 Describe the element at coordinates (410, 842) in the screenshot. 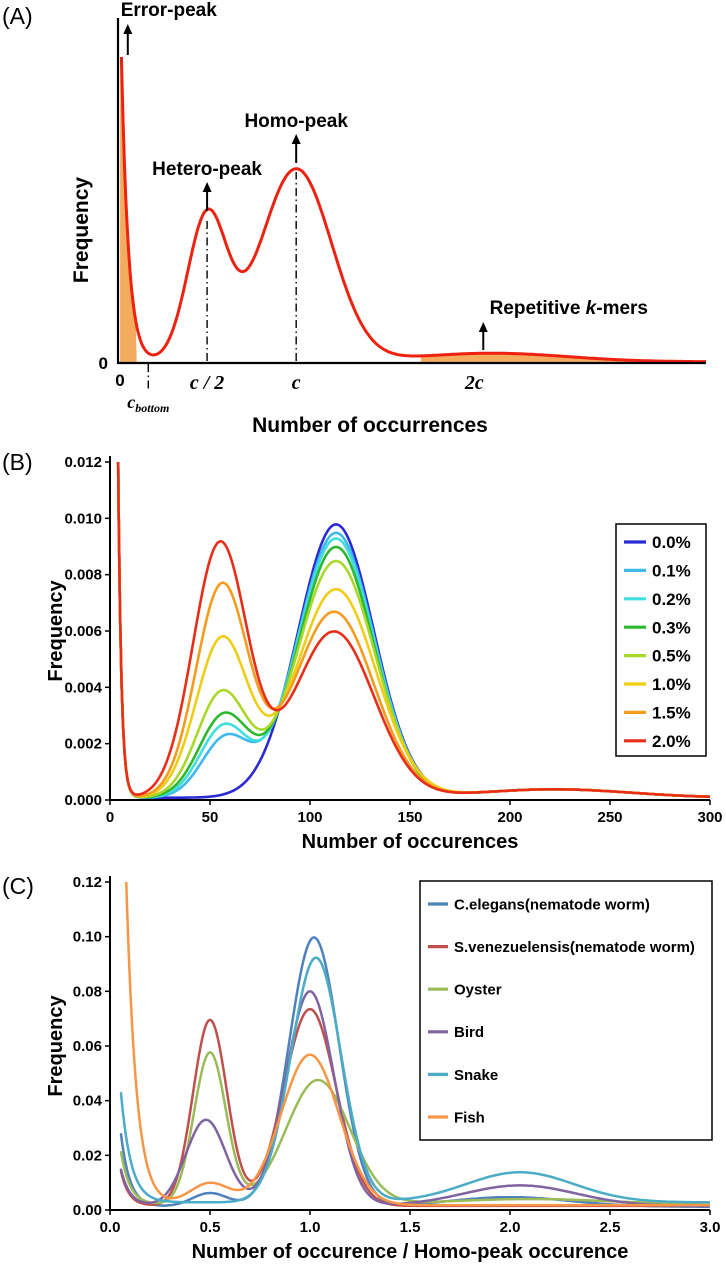

I see `x-axis-label: Number of occurences` at that location.